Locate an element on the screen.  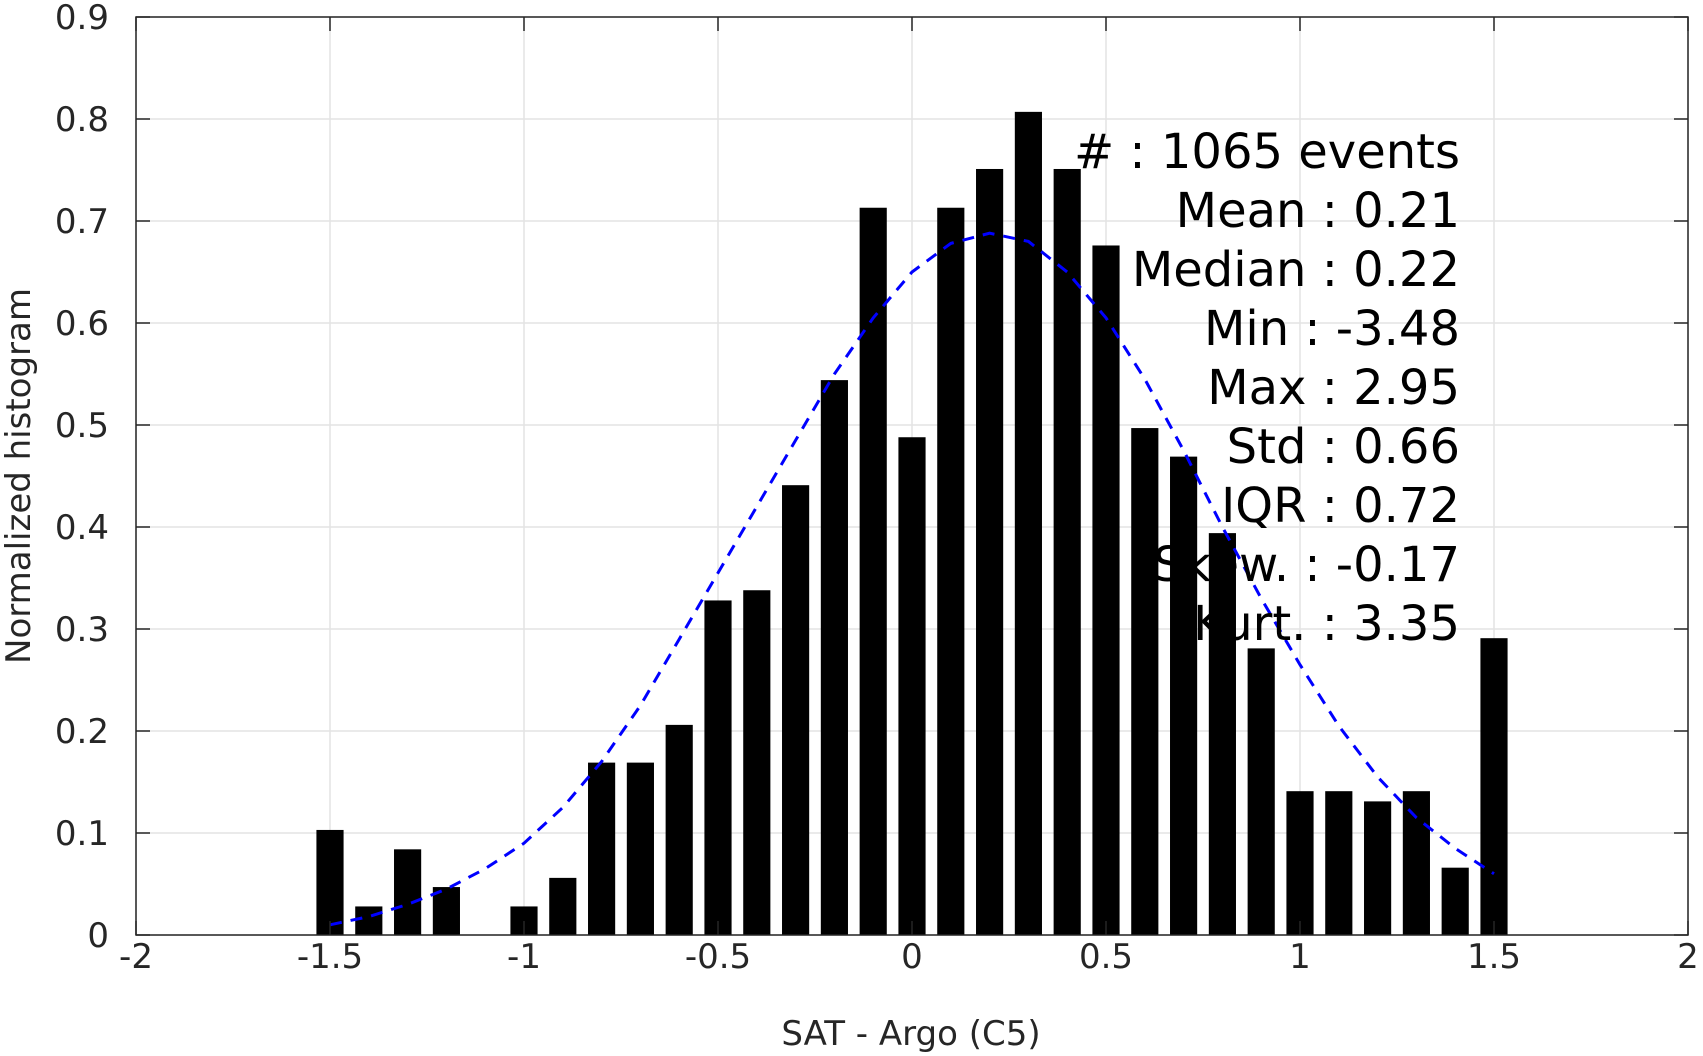
stat-line: Std : 0.66 is located at coordinates (1343, 447).